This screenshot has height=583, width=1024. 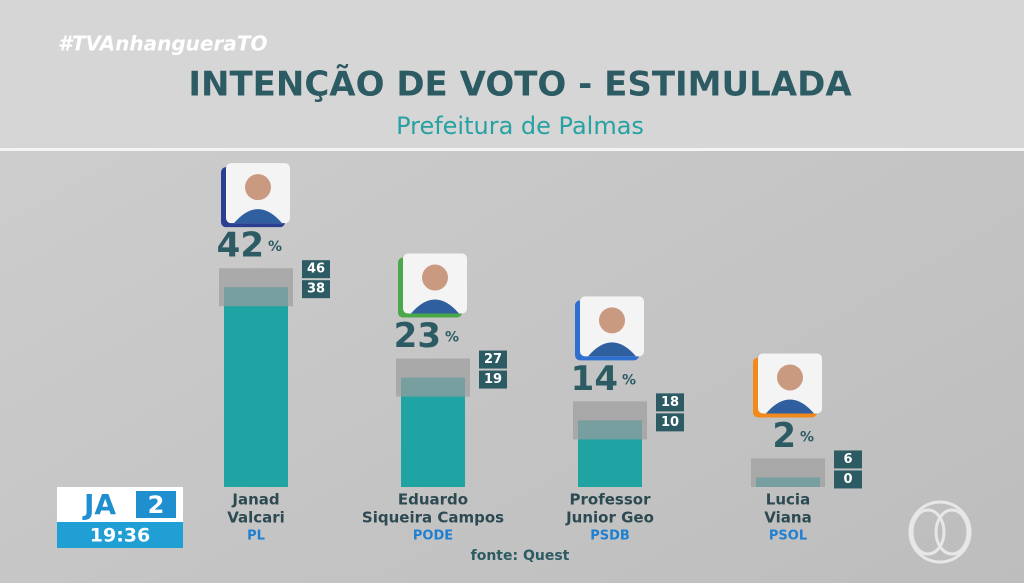 I want to click on category-label: Junior Geo, so click(x=609, y=518).